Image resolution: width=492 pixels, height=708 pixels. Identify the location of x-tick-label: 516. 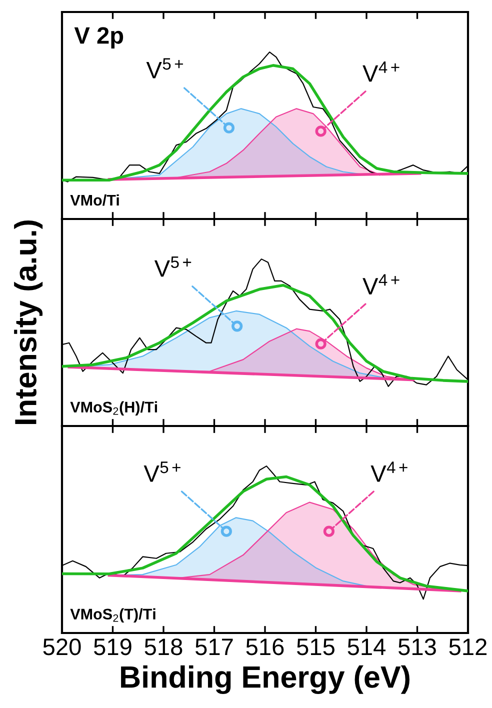
(265, 647).